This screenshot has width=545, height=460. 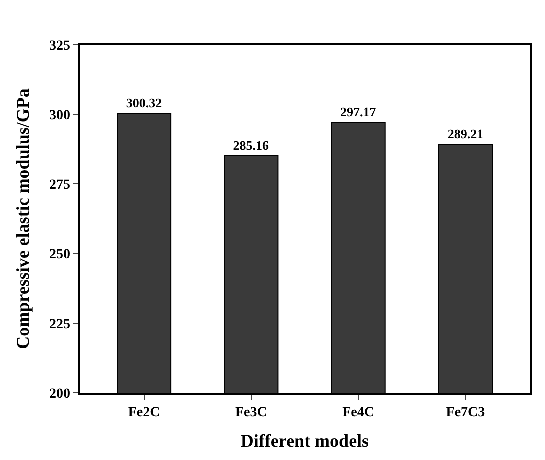 I want to click on x-tick-label: Fe3C, so click(x=251, y=413).